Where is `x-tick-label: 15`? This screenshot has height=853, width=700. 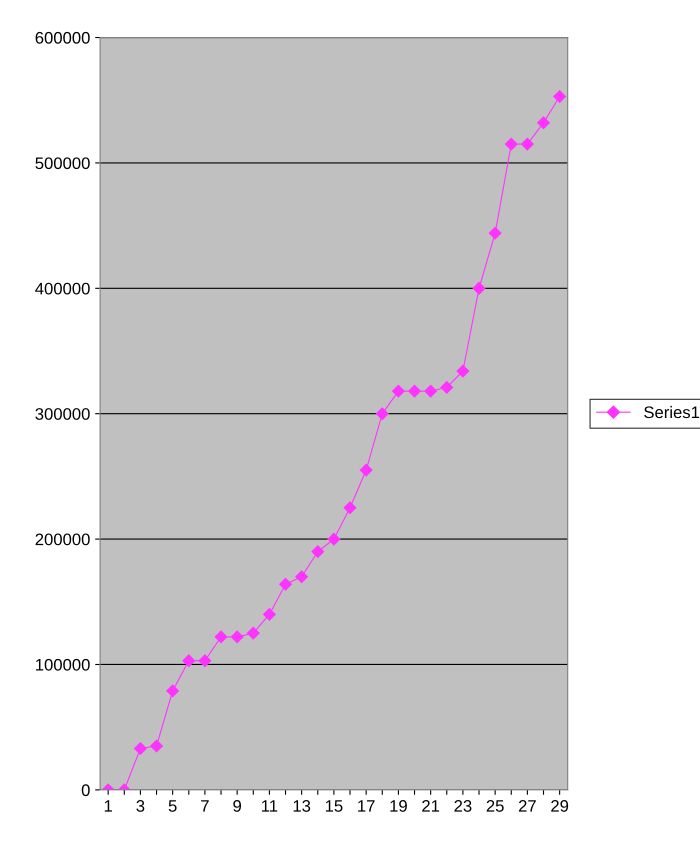
x-tick-label: 15 is located at coordinates (334, 806).